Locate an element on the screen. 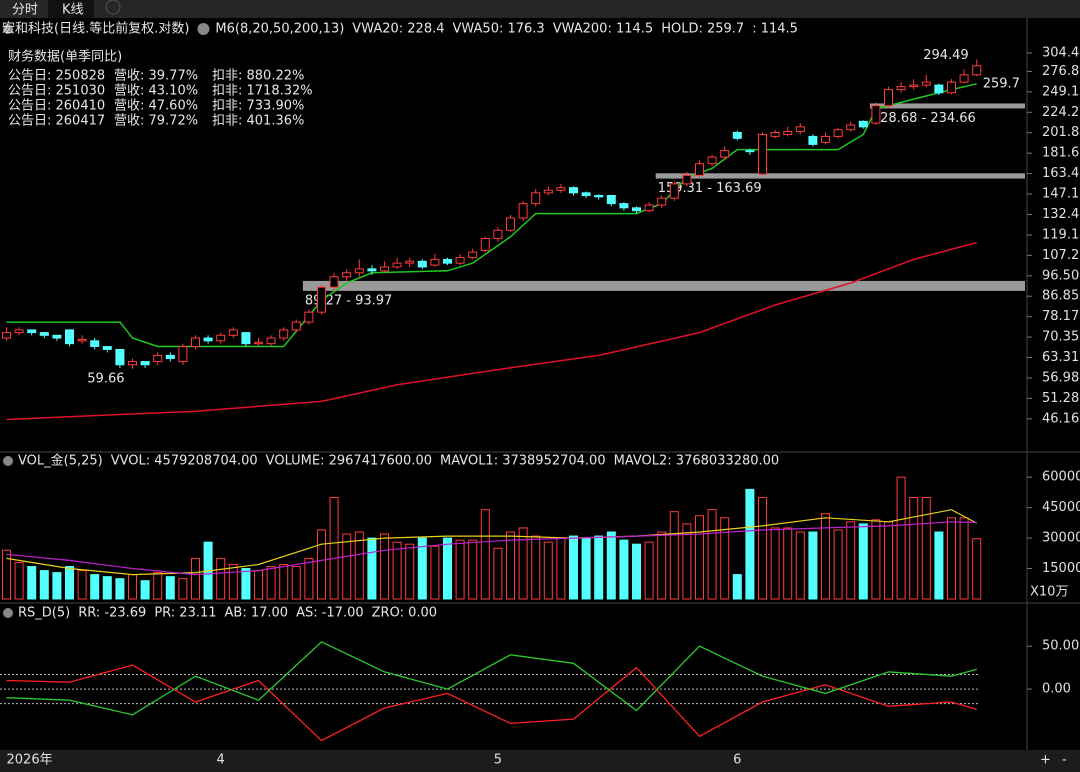 The image size is (1080, 772). indicator-label: RR: -23.69 is located at coordinates (112, 613).